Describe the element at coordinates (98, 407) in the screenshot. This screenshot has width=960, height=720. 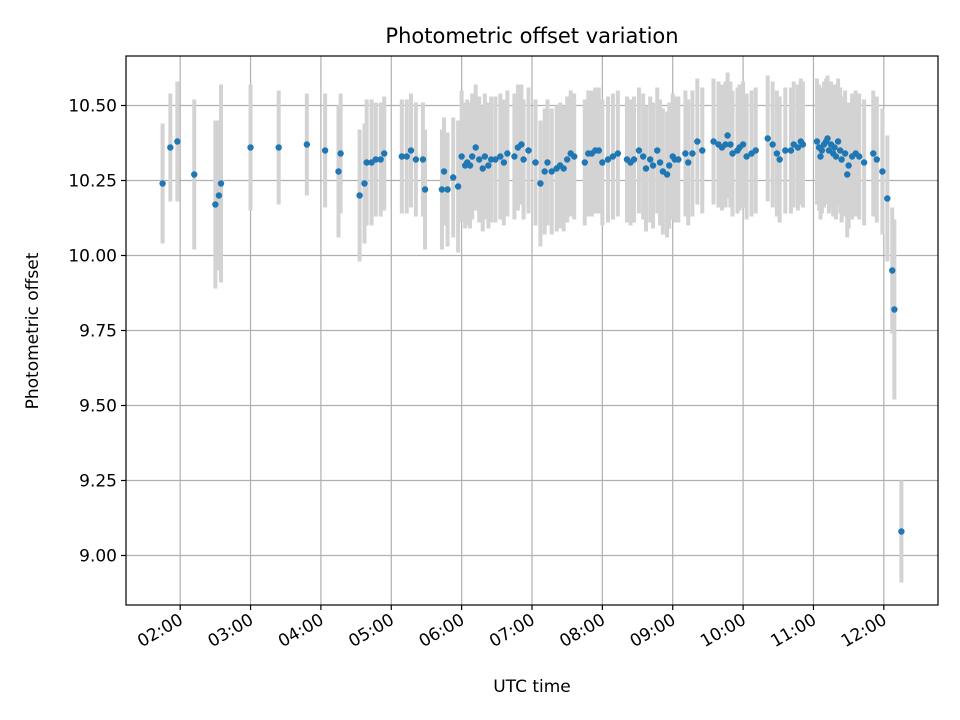
I see `y-tick-label: 9.50` at that location.